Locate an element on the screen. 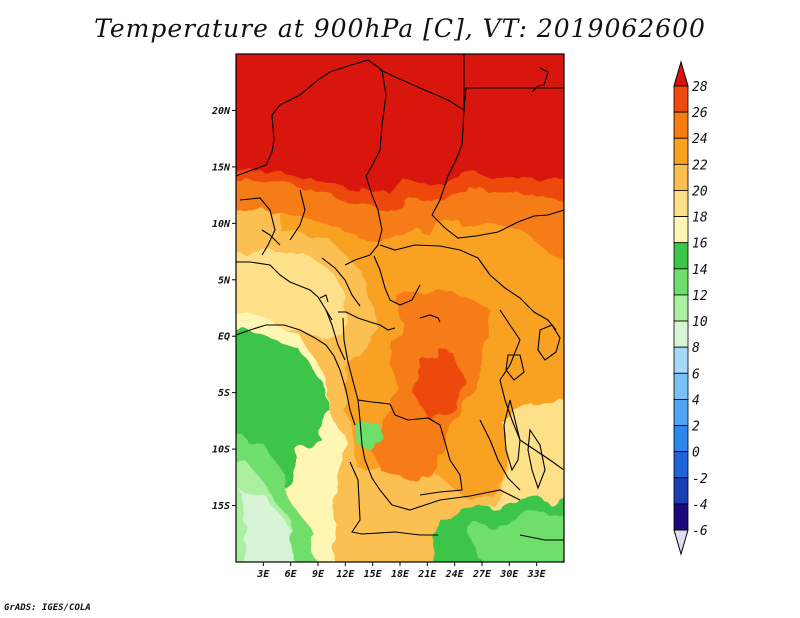 This screenshot has width=800, height=618. longitude-axis: 3E 6E 9E 12E 15E 18E 21E 24E 27E 30E 33E is located at coordinates (401, 571).